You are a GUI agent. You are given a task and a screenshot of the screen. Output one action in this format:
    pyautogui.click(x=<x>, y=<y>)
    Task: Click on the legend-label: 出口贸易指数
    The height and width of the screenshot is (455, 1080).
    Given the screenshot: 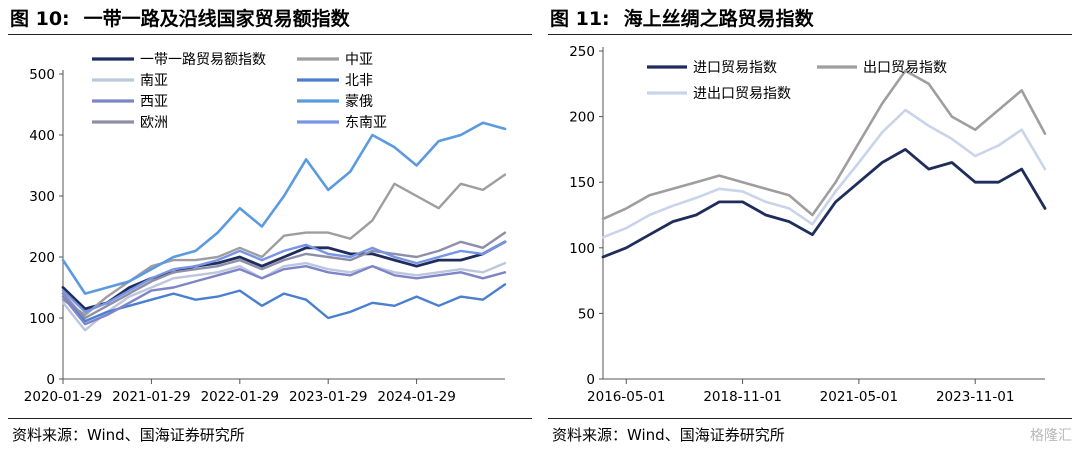 What is the action you would take?
    pyautogui.click(x=905, y=68)
    